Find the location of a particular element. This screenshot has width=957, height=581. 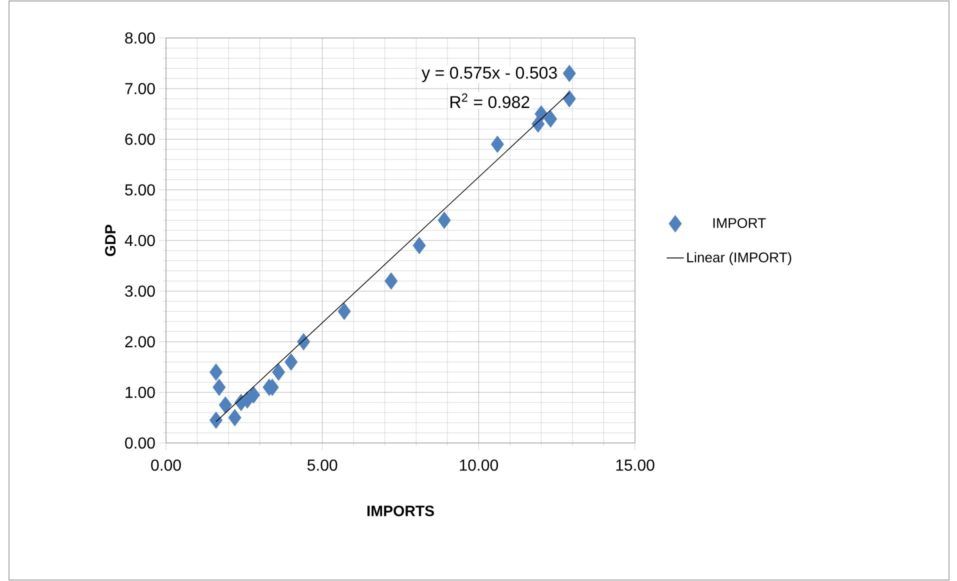

y-tick-label: 1.00 is located at coordinates (140, 392).